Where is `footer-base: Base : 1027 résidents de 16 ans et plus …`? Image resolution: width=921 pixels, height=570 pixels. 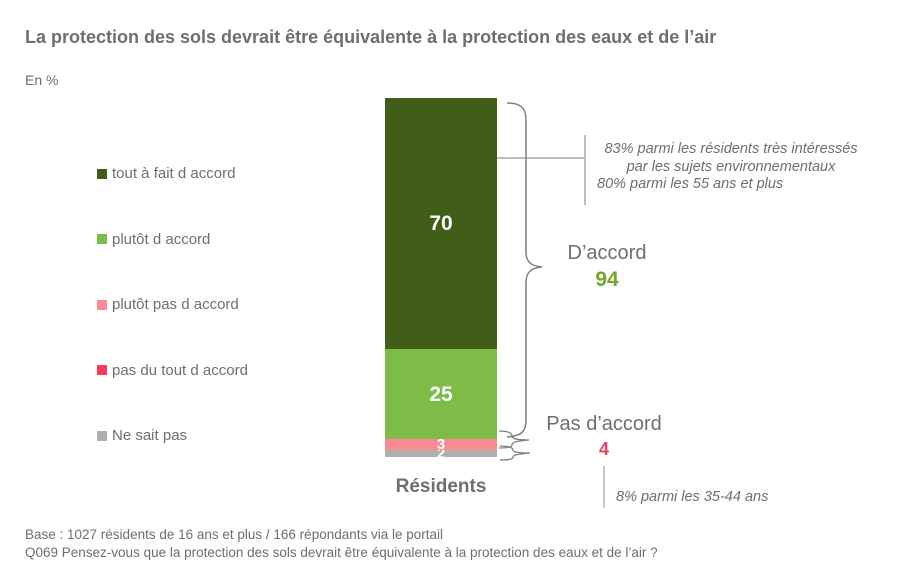
footer-base: Base : 1027 résidents de 16 ans et plus … is located at coordinates (234, 534).